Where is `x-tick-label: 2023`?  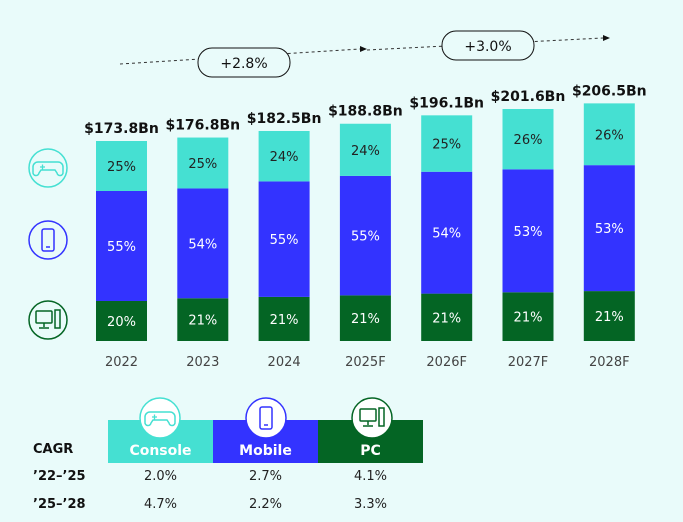 x-tick-label: 2023 is located at coordinates (202, 362).